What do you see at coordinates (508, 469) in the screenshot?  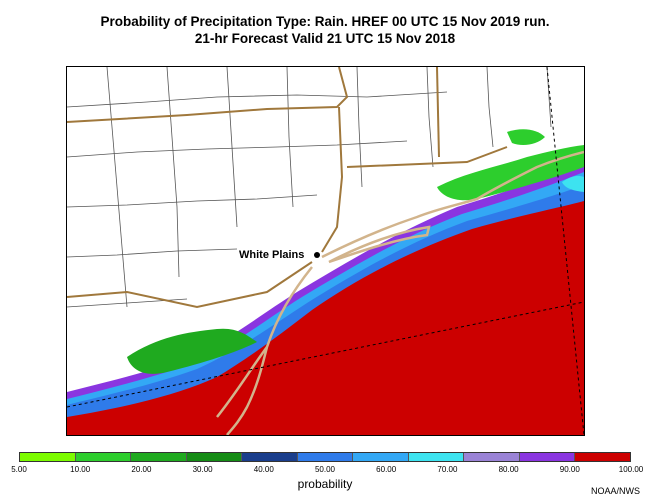 I see `colorbar-tick-label: 80.00` at bounding box center [508, 469].